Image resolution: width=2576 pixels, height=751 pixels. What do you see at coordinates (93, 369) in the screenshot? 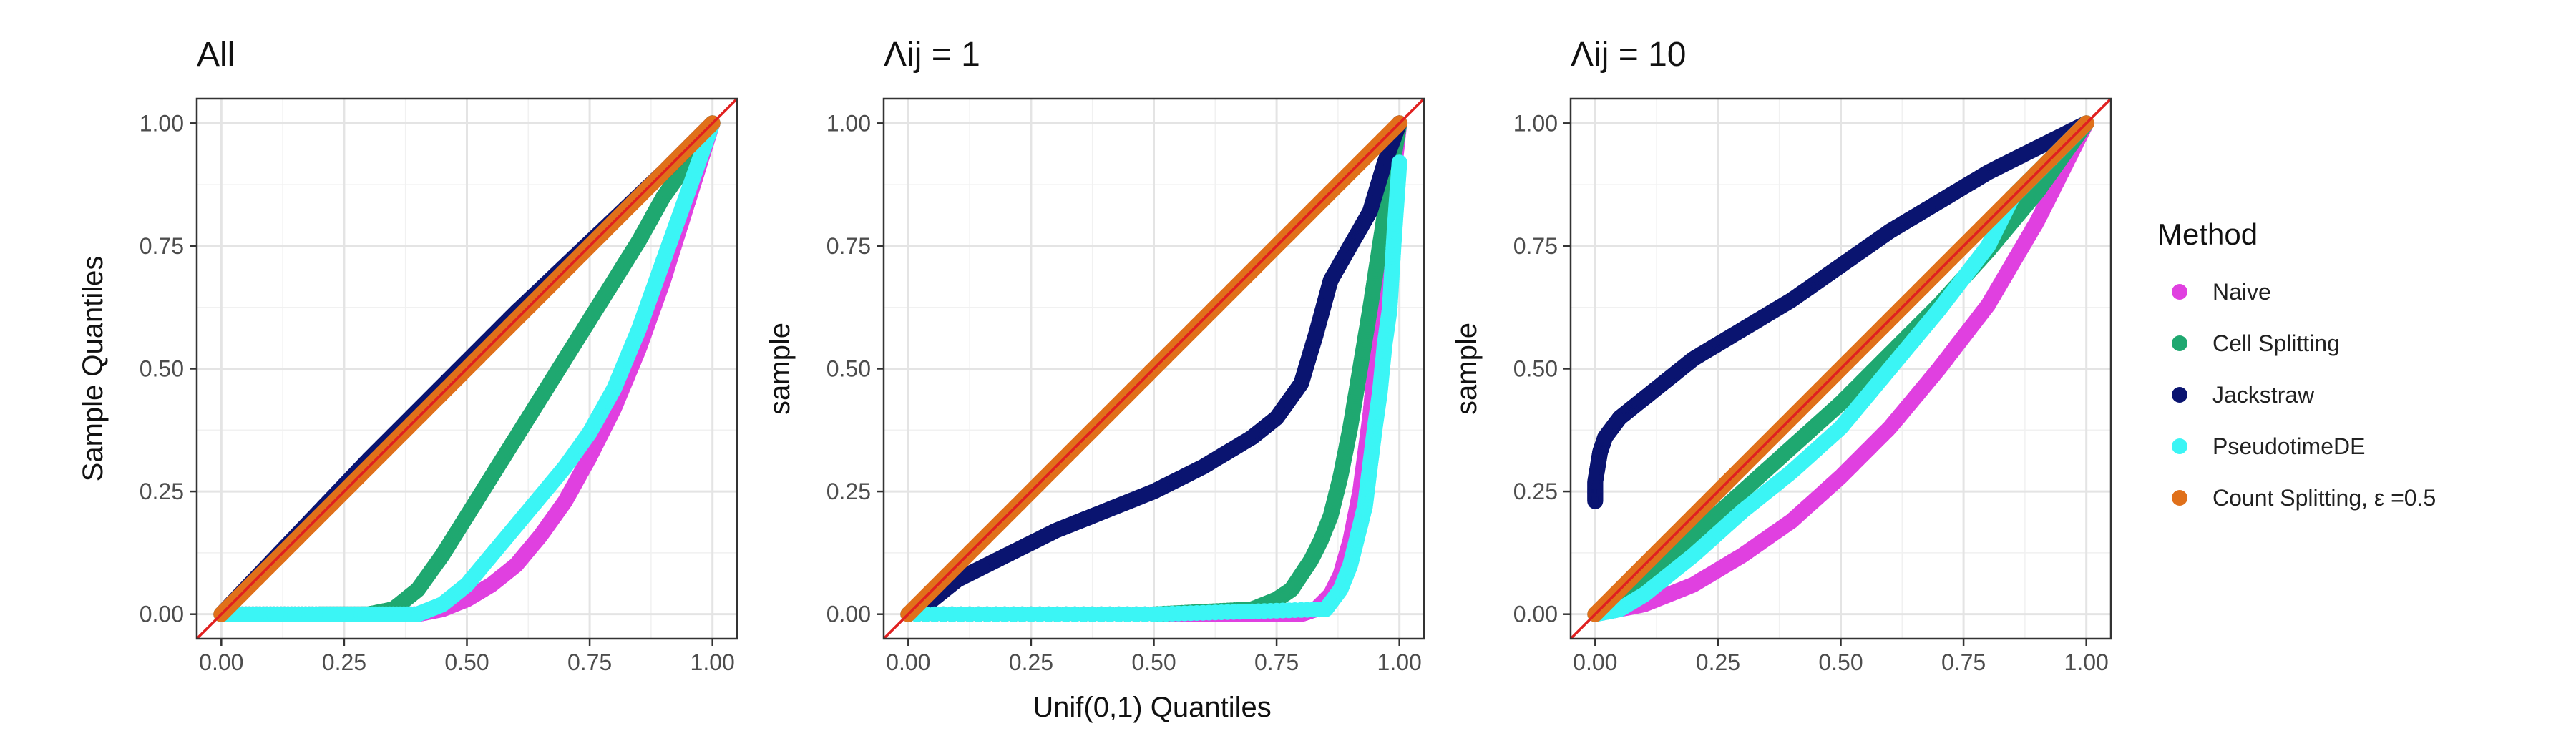
I see `y-axis-label: Sample Quantiles` at bounding box center [93, 369].